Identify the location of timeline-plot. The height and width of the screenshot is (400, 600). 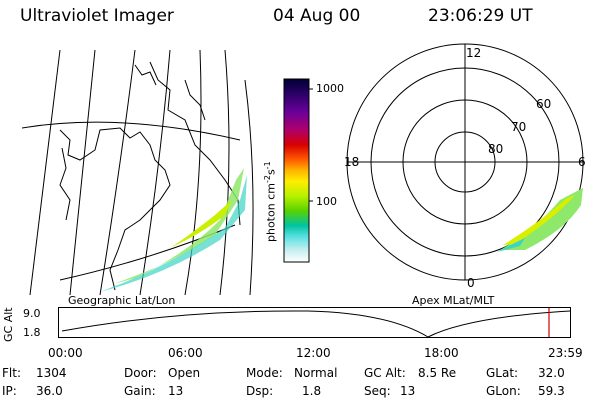
(314, 322).